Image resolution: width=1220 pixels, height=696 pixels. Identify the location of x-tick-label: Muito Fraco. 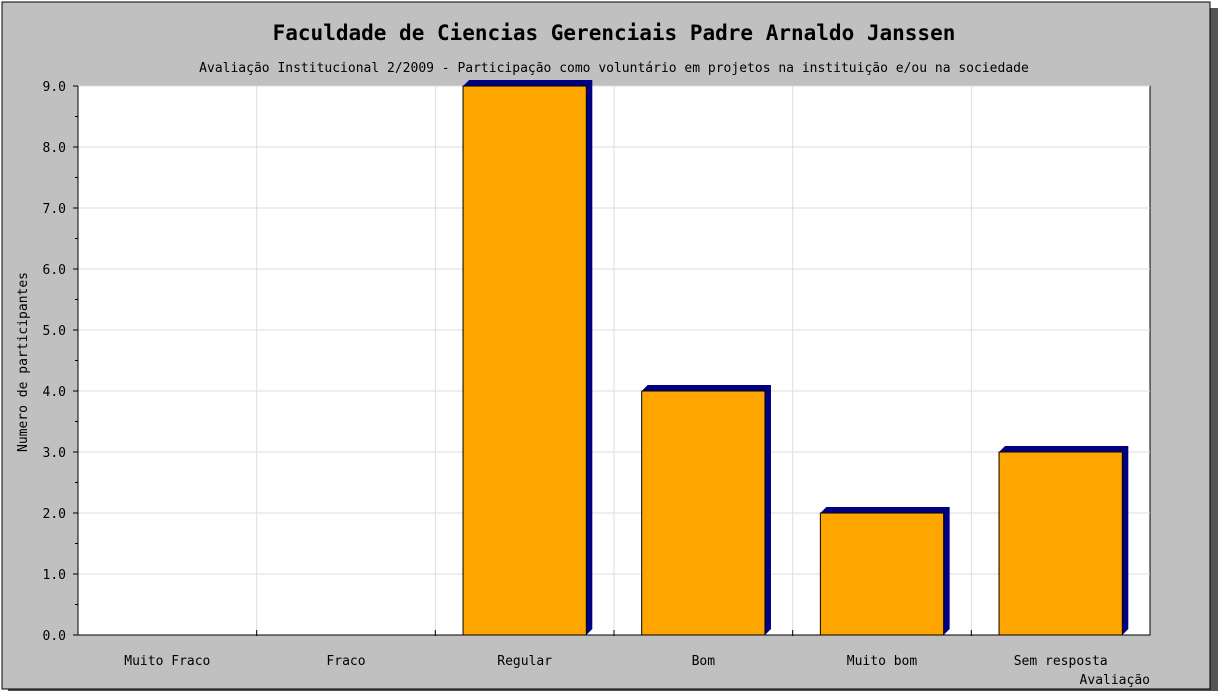
(167, 661).